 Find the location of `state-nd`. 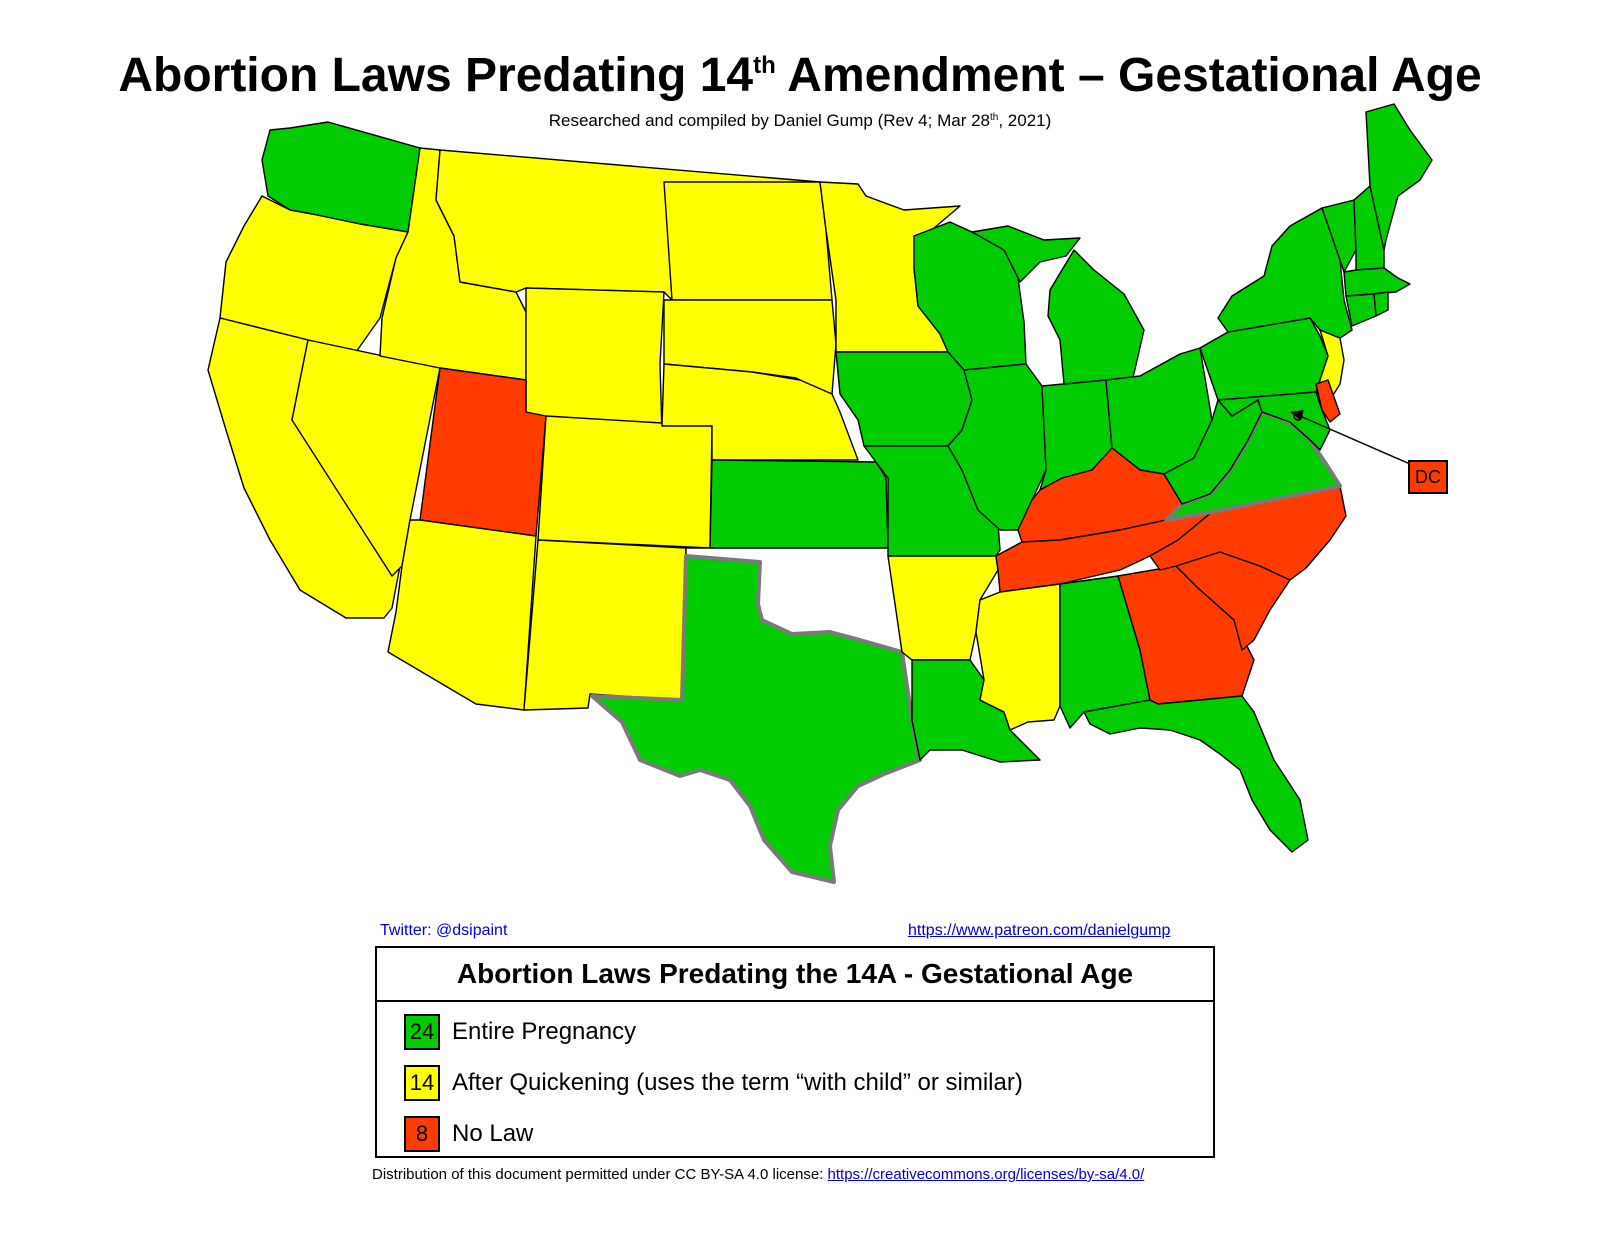

state-nd is located at coordinates (748, 241).